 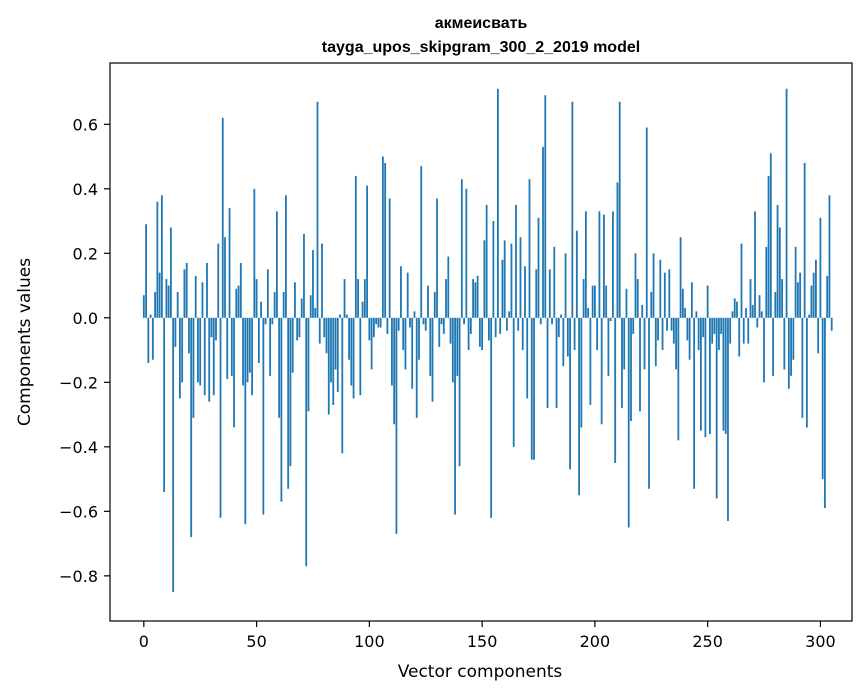 What do you see at coordinates (78, 447) in the screenshot?
I see `y-tick-label: −0.4` at bounding box center [78, 447].